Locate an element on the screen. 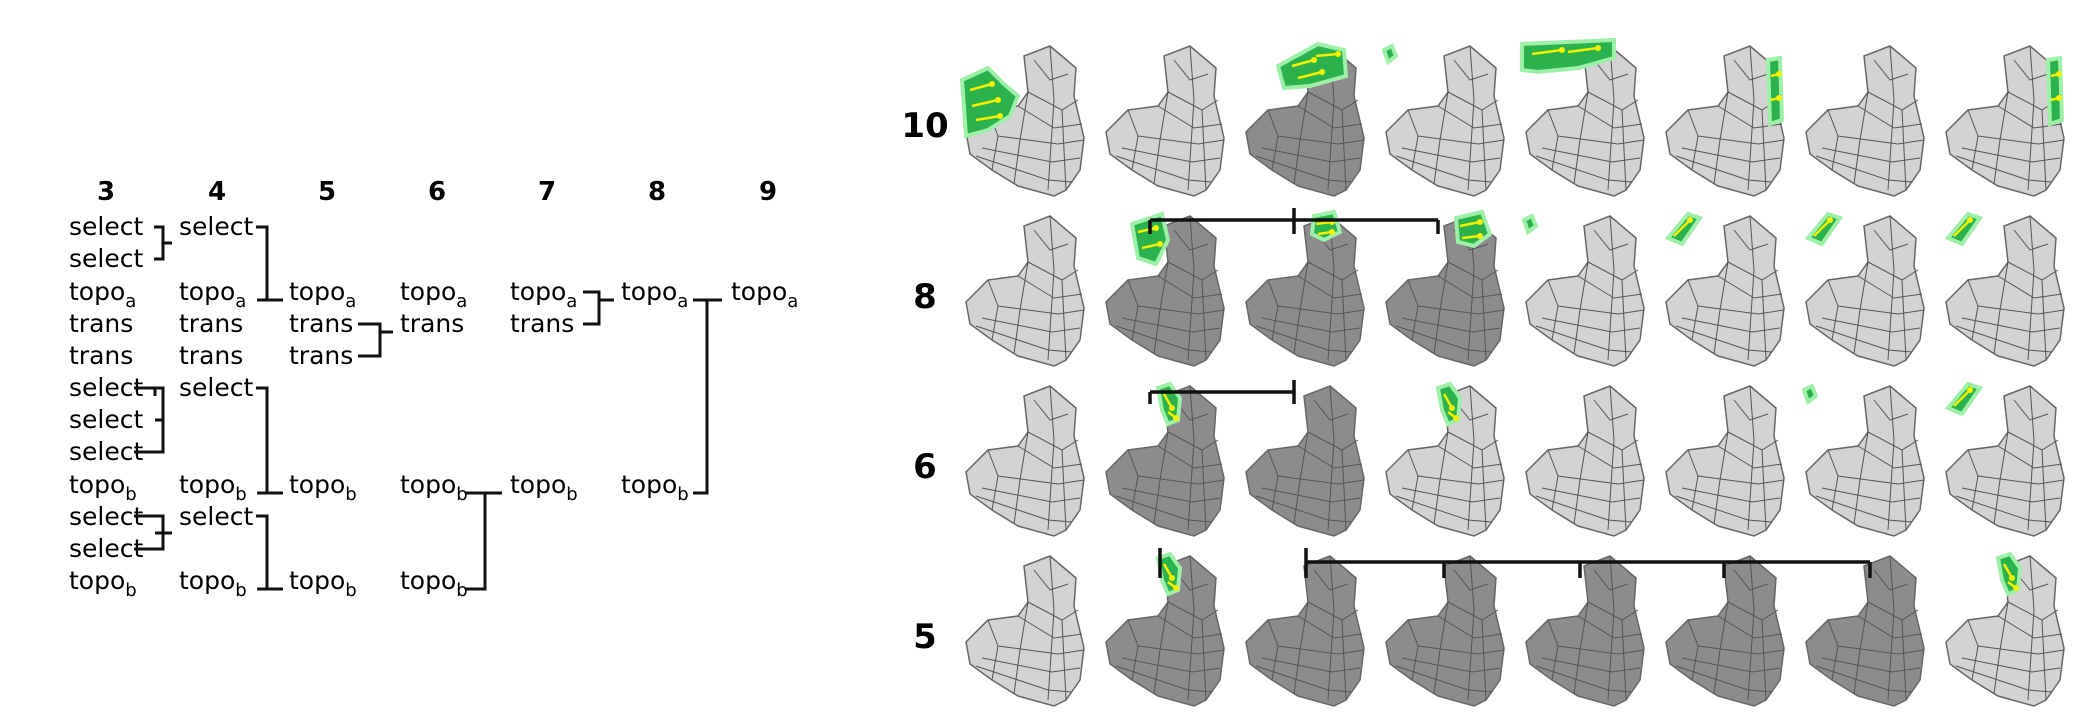  level-label-10: 10 is located at coordinates (924, 126).